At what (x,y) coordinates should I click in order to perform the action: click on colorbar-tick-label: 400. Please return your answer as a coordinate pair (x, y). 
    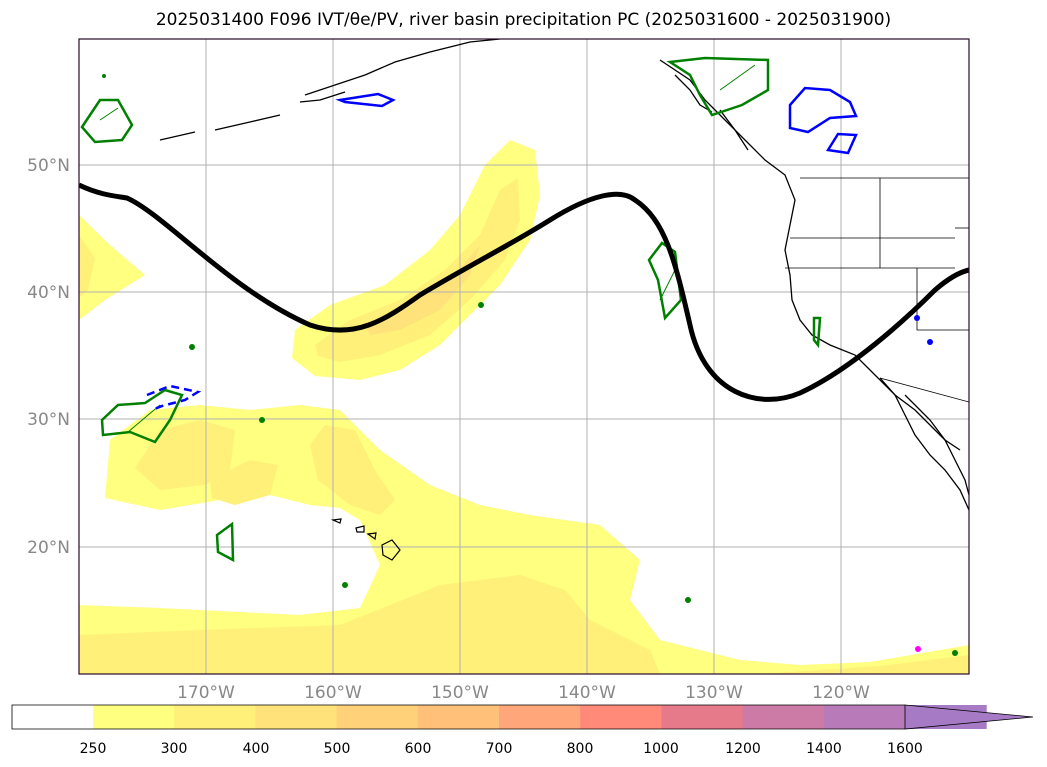
    Looking at the image, I should click on (256, 749).